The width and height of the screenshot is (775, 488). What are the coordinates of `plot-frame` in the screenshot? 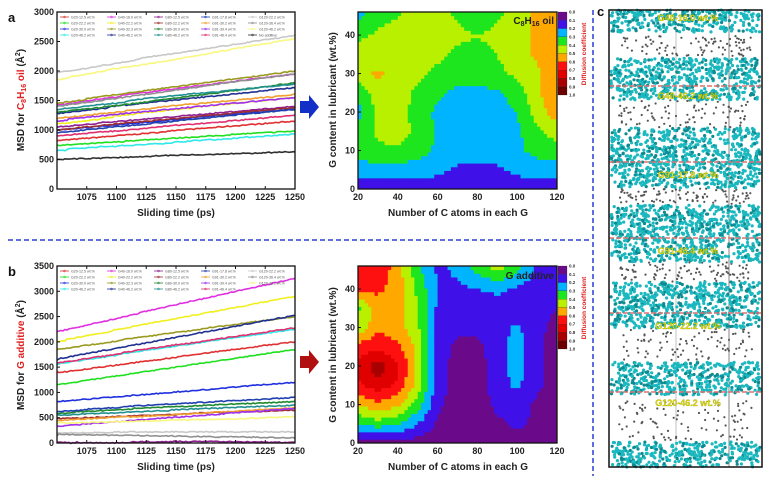 It's located at (457, 100).